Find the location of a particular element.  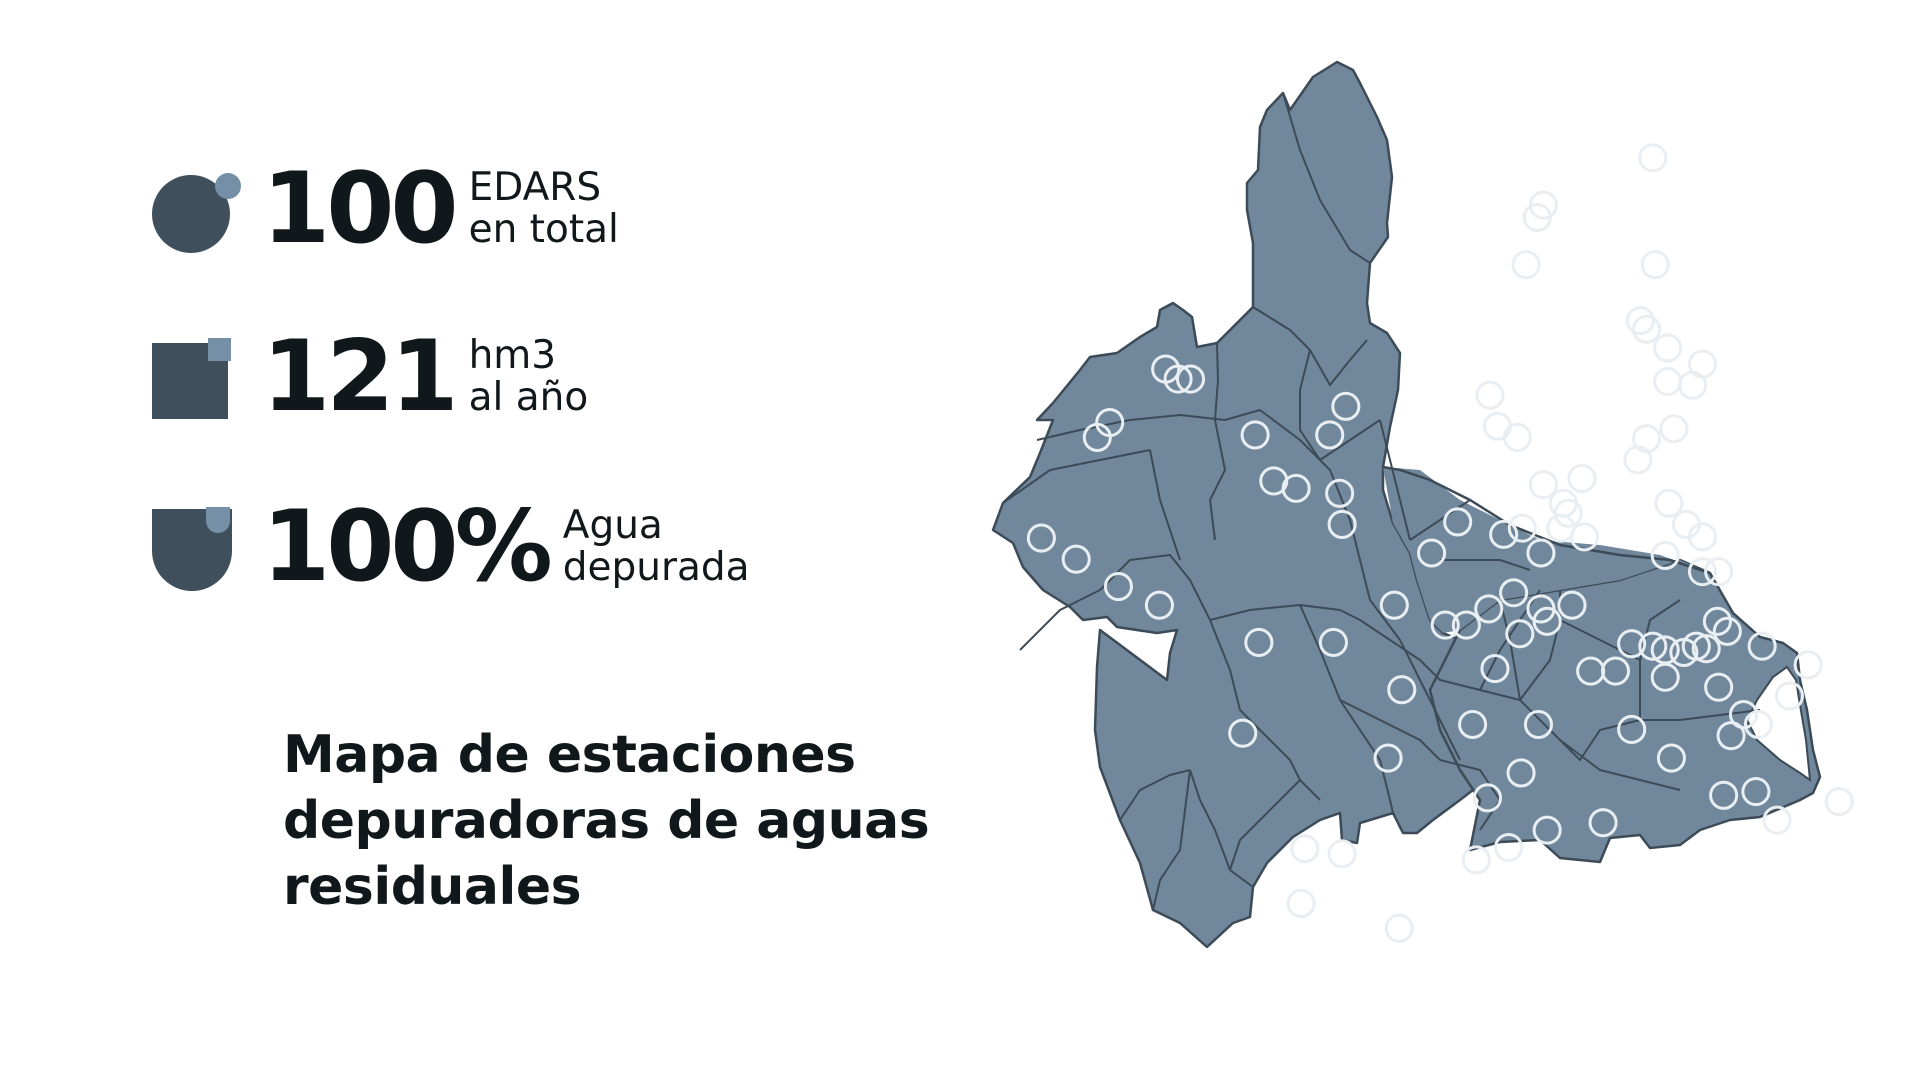

stat-edars-total: 100 EDARS en total is located at coordinates (384, 209).